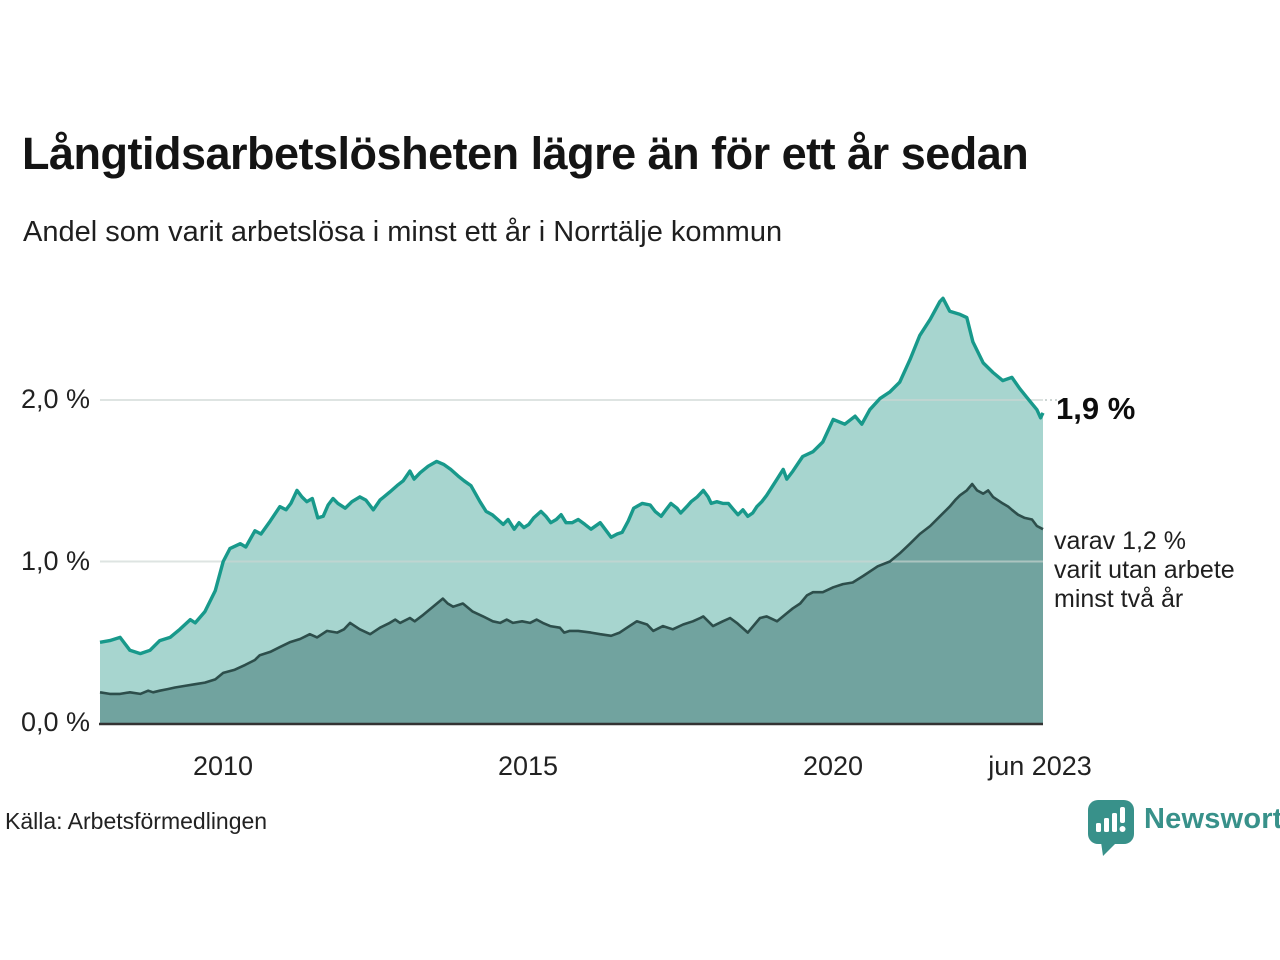  Describe the element at coordinates (1096, 408) in the screenshot. I see `latest-value-label: 1,9 %` at that location.